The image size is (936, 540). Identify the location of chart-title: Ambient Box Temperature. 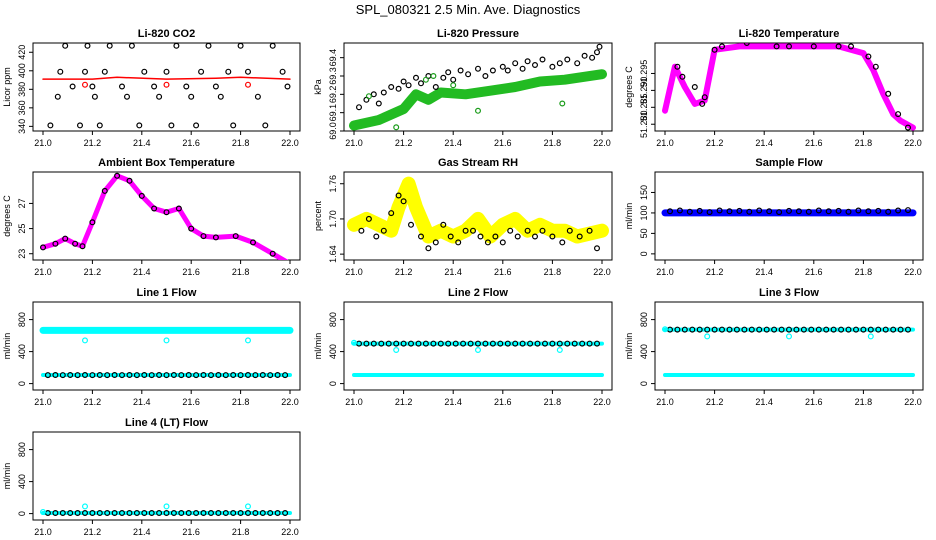
(166, 163).